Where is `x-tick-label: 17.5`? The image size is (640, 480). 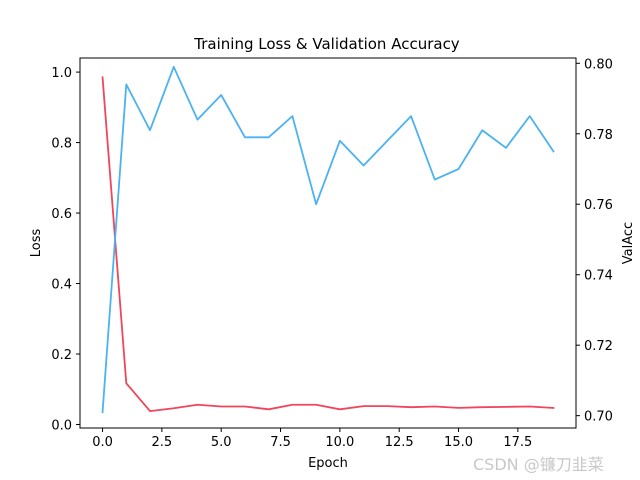
x-tick-label: 17.5 is located at coordinates (517, 442).